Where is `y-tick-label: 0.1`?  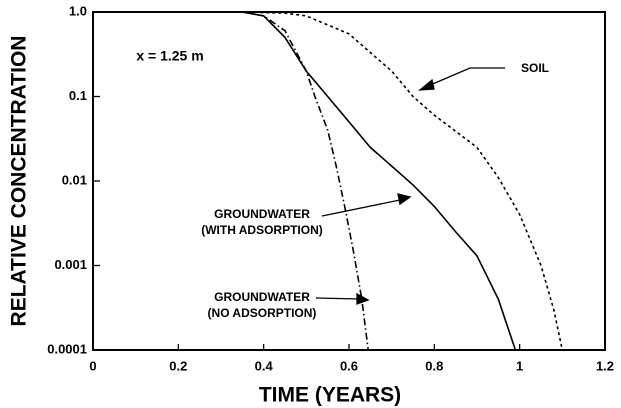 y-tick-label: 0.1 is located at coordinates (78, 95).